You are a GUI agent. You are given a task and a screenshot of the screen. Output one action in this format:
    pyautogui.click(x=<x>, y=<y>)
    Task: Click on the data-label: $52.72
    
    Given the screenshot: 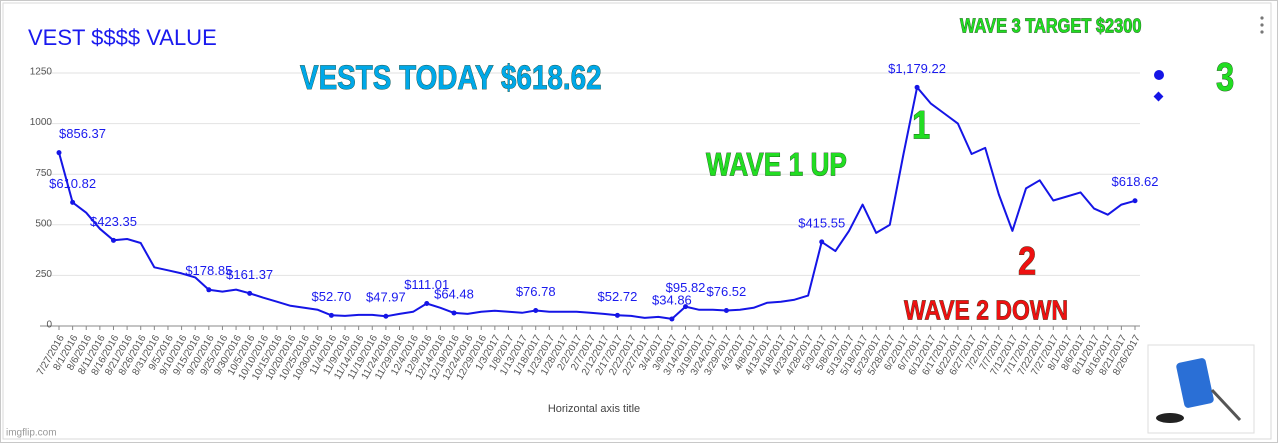 What is the action you would take?
    pyautogui.click(x=618, y=296)
    